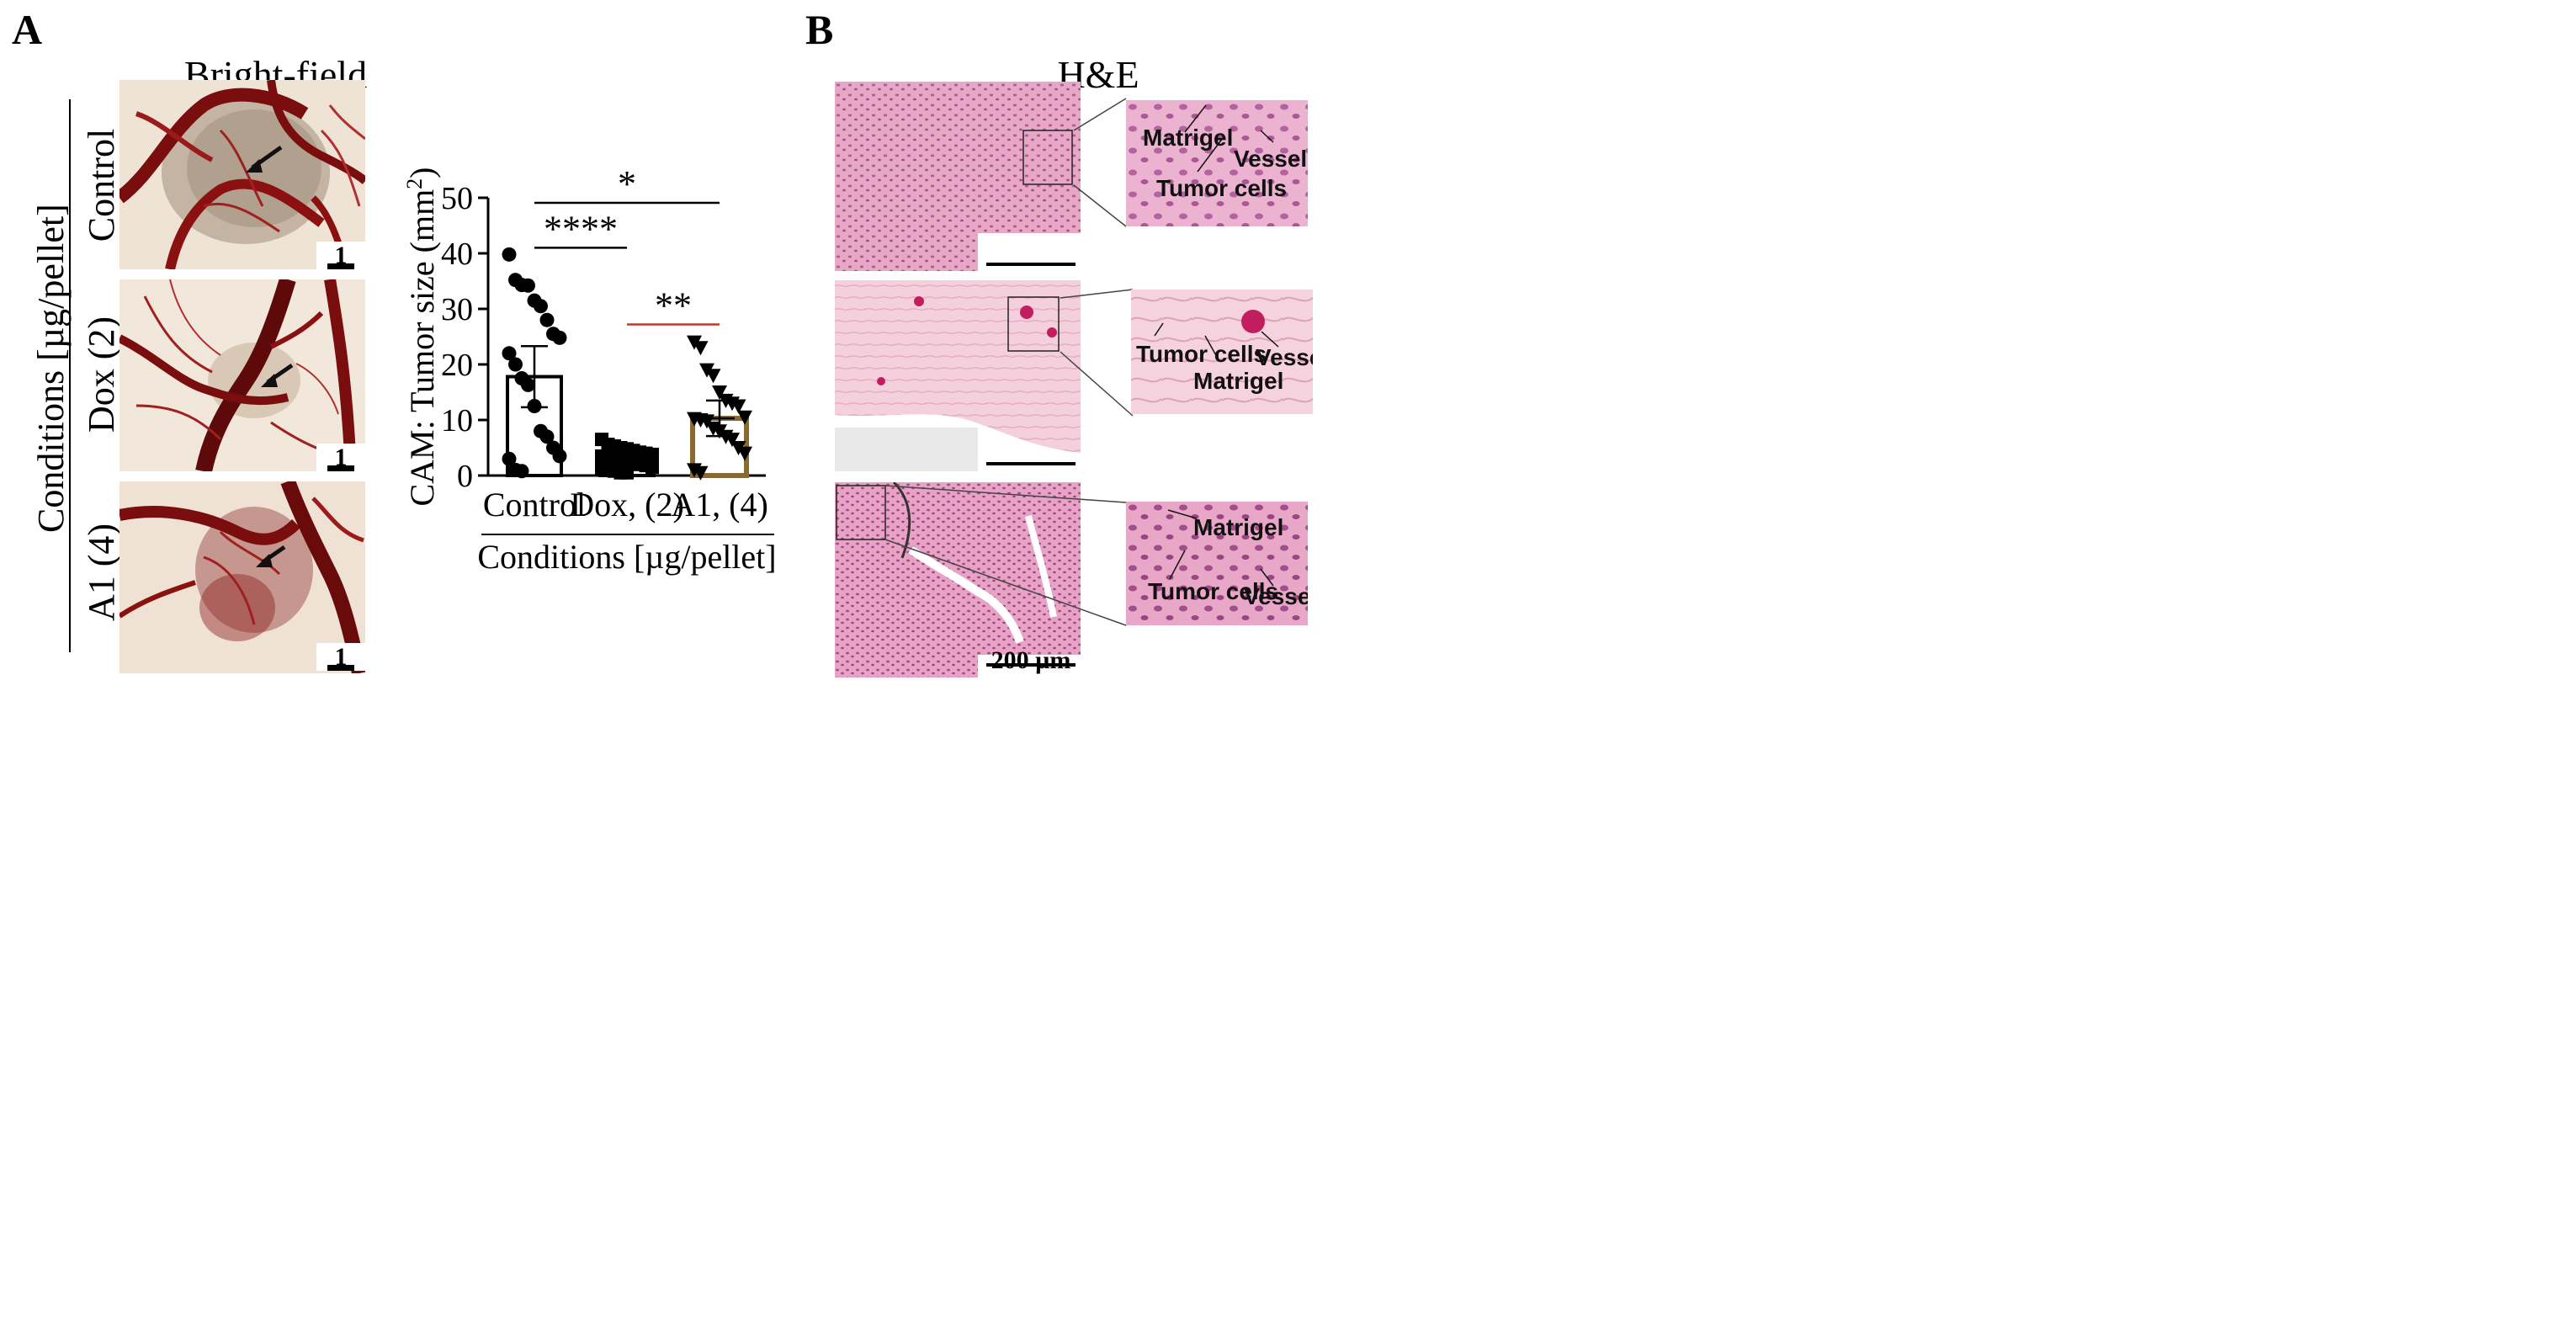 The image size is (2576, 1334). Describe the element at coordinates (673, 305) in the screenshot. I see `significance-label: **` at that location.